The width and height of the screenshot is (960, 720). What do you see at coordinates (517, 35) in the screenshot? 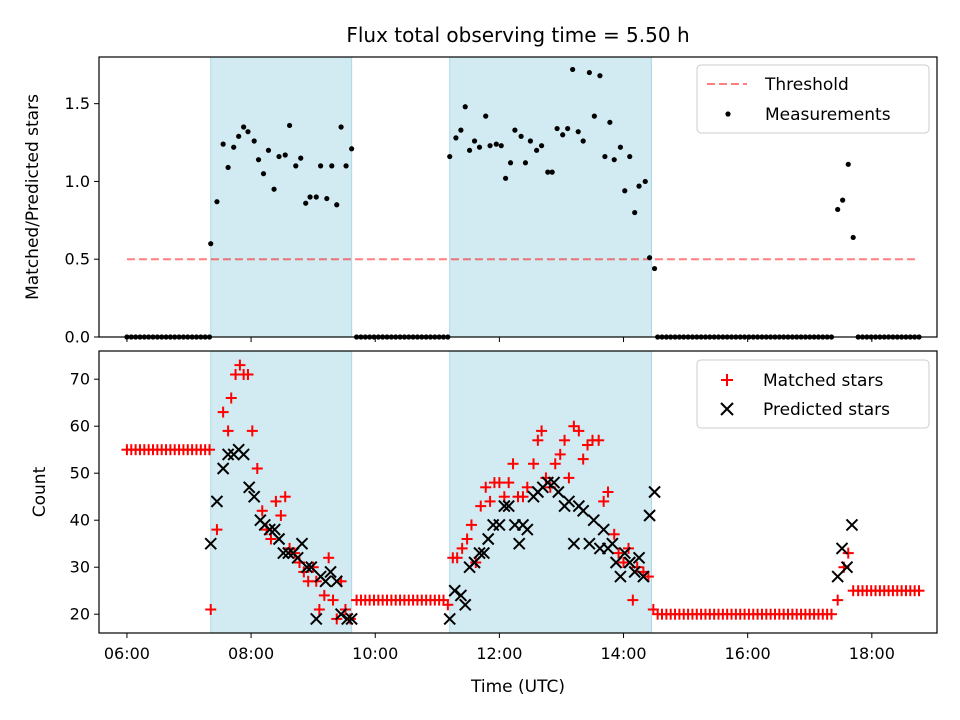
I see `chart-title: Flux total observing time = 5.50 h` at bounding box center [517, 35].